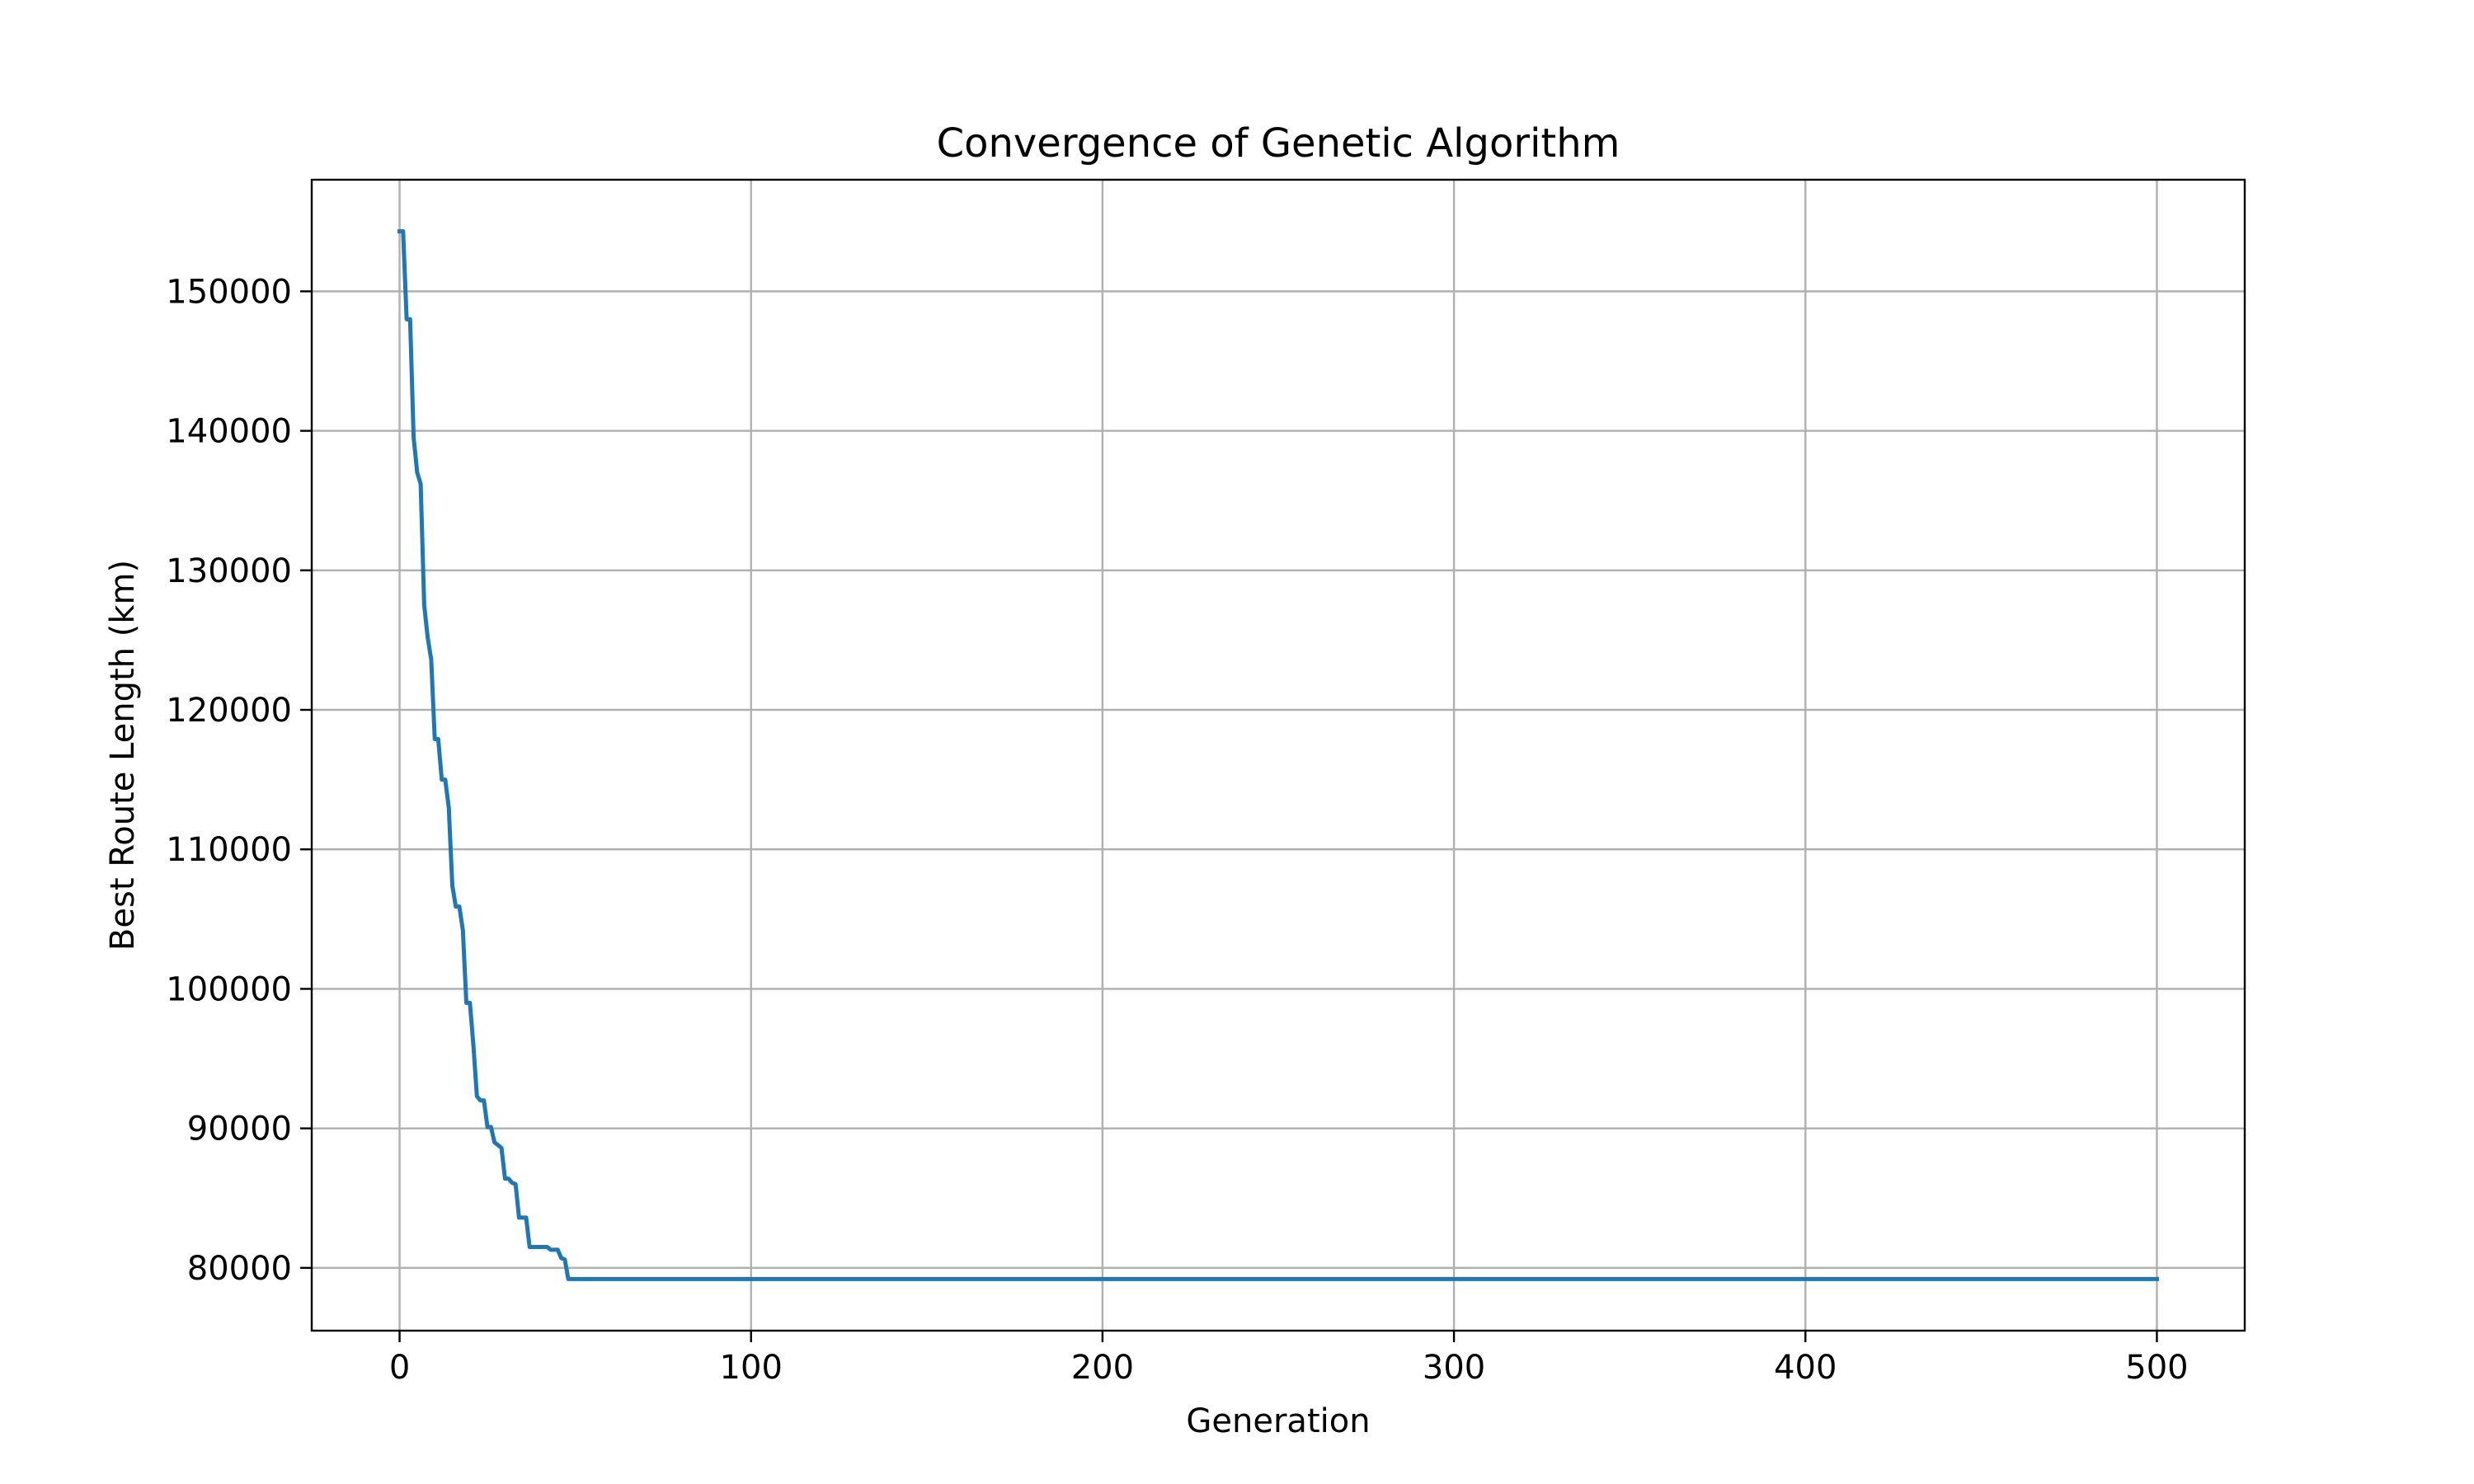 This screenshot has height=1484, width=2474. Describe the element at coordinates (1805, 1368) in the screenshot. I see `x-tick-label: 400` at that location.